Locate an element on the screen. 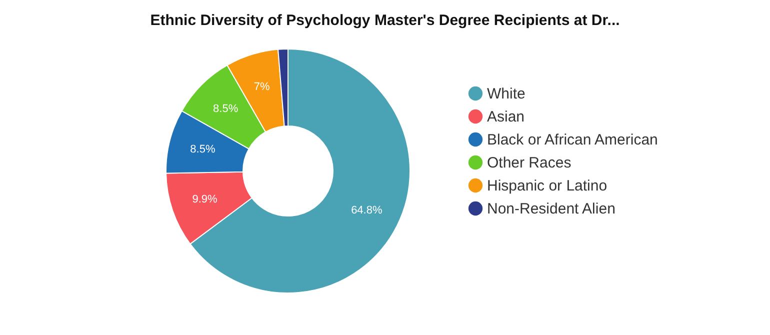 The image size is (770, 335). legend-label: White is located at coordinates (506, 94).